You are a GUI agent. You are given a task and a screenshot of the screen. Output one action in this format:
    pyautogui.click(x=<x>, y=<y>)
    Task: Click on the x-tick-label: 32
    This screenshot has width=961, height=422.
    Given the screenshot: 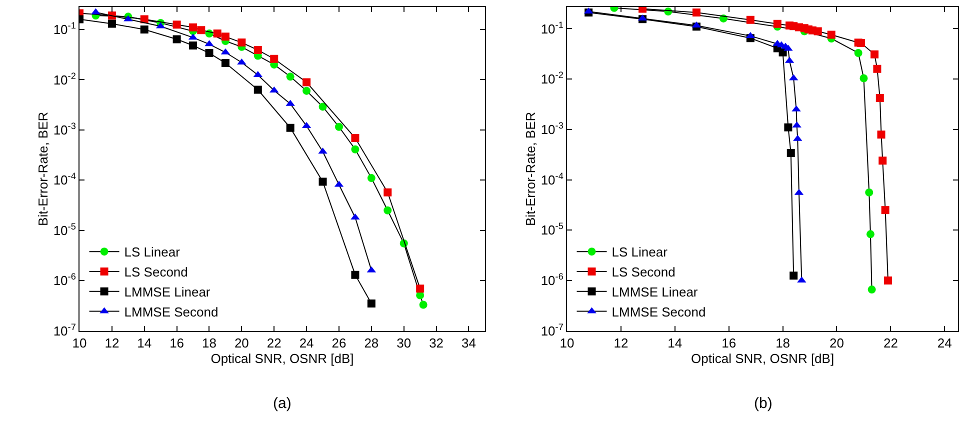 What is the action you would take?
    pyautogui.click(x=436, y=342)
    